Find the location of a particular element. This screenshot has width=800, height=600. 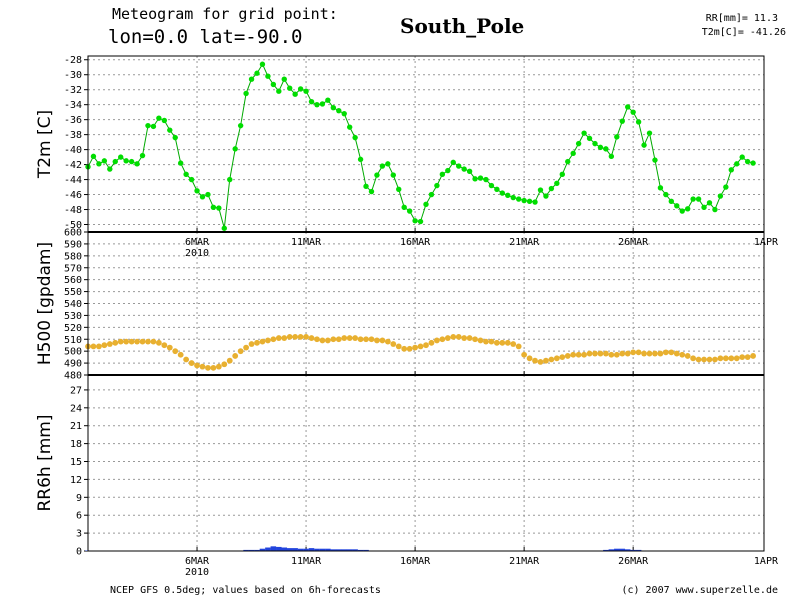

rr-total-summary: RR[mm]= 11.3 is located at coordinates (741, 18).